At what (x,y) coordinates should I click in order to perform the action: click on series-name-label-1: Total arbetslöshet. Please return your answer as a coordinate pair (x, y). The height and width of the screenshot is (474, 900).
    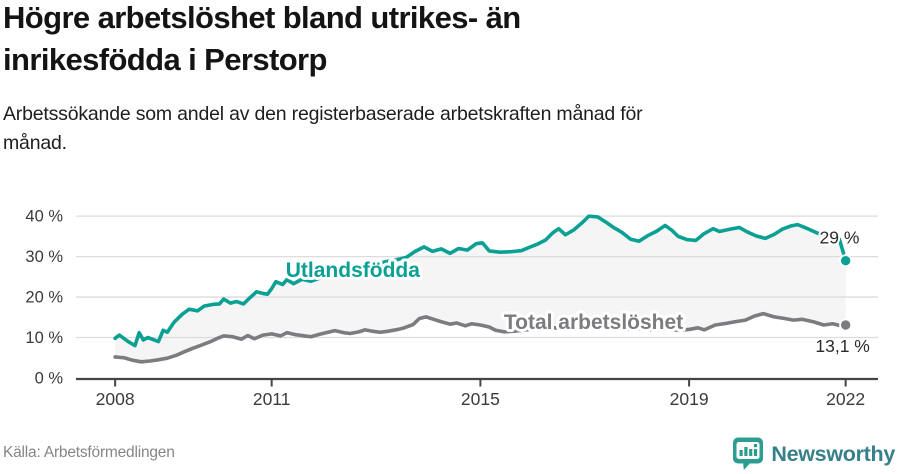
    Looking at the image, I should click on (593, 322).